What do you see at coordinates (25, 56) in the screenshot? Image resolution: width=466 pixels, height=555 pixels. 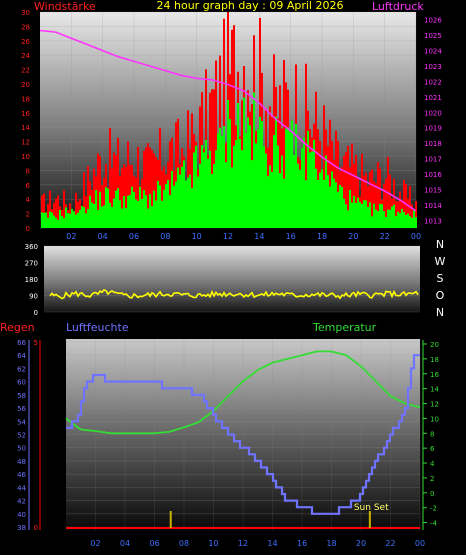 I see `wind-tick-label: 24` at bounding box center [25, 56].